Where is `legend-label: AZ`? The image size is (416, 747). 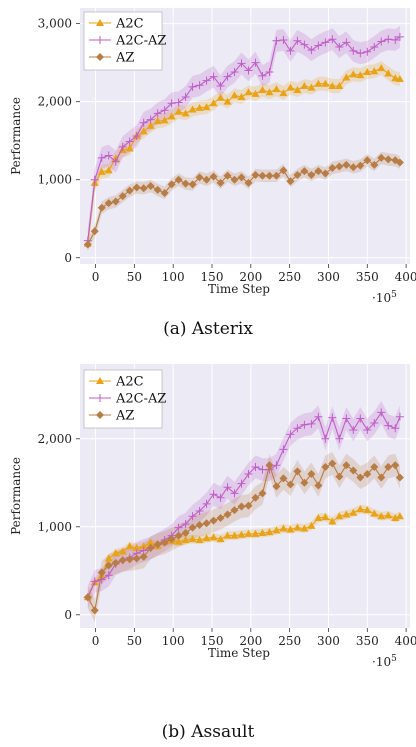 legend-label: AZ is located at coordinates (124, 416).